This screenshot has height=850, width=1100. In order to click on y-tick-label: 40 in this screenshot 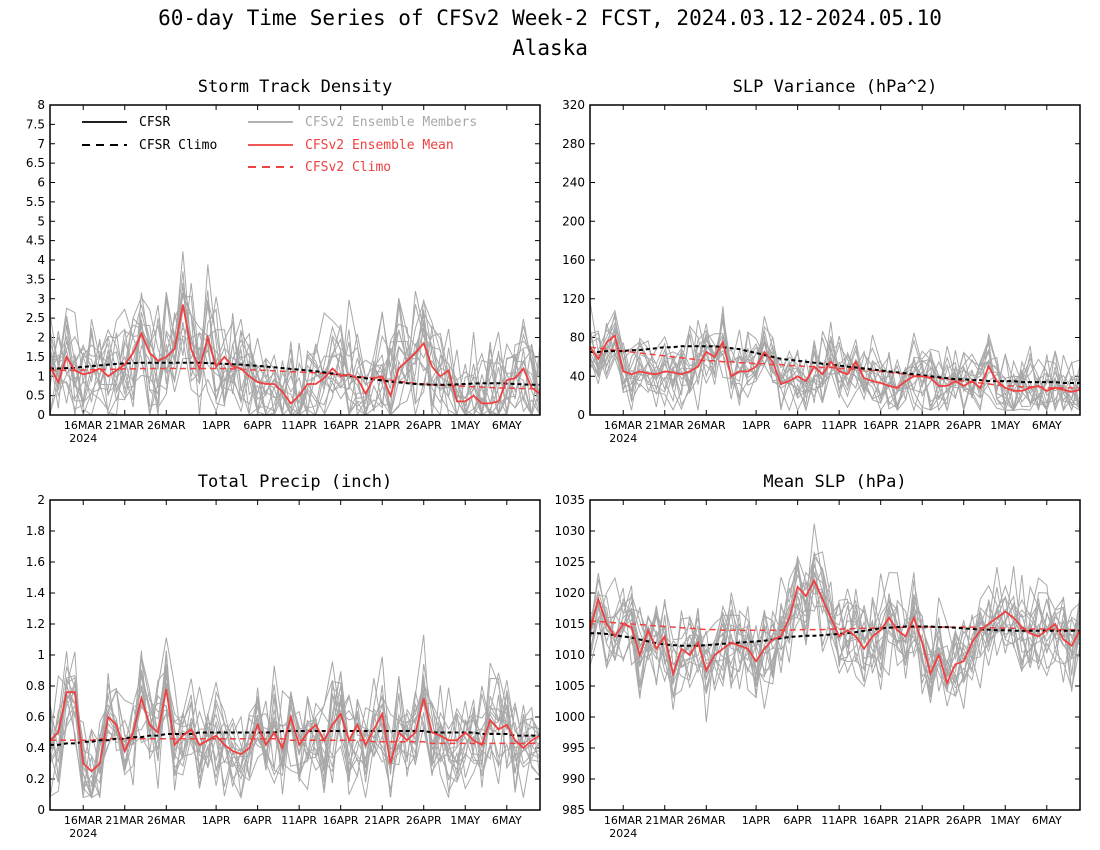, I will do `click(577, 376)`.